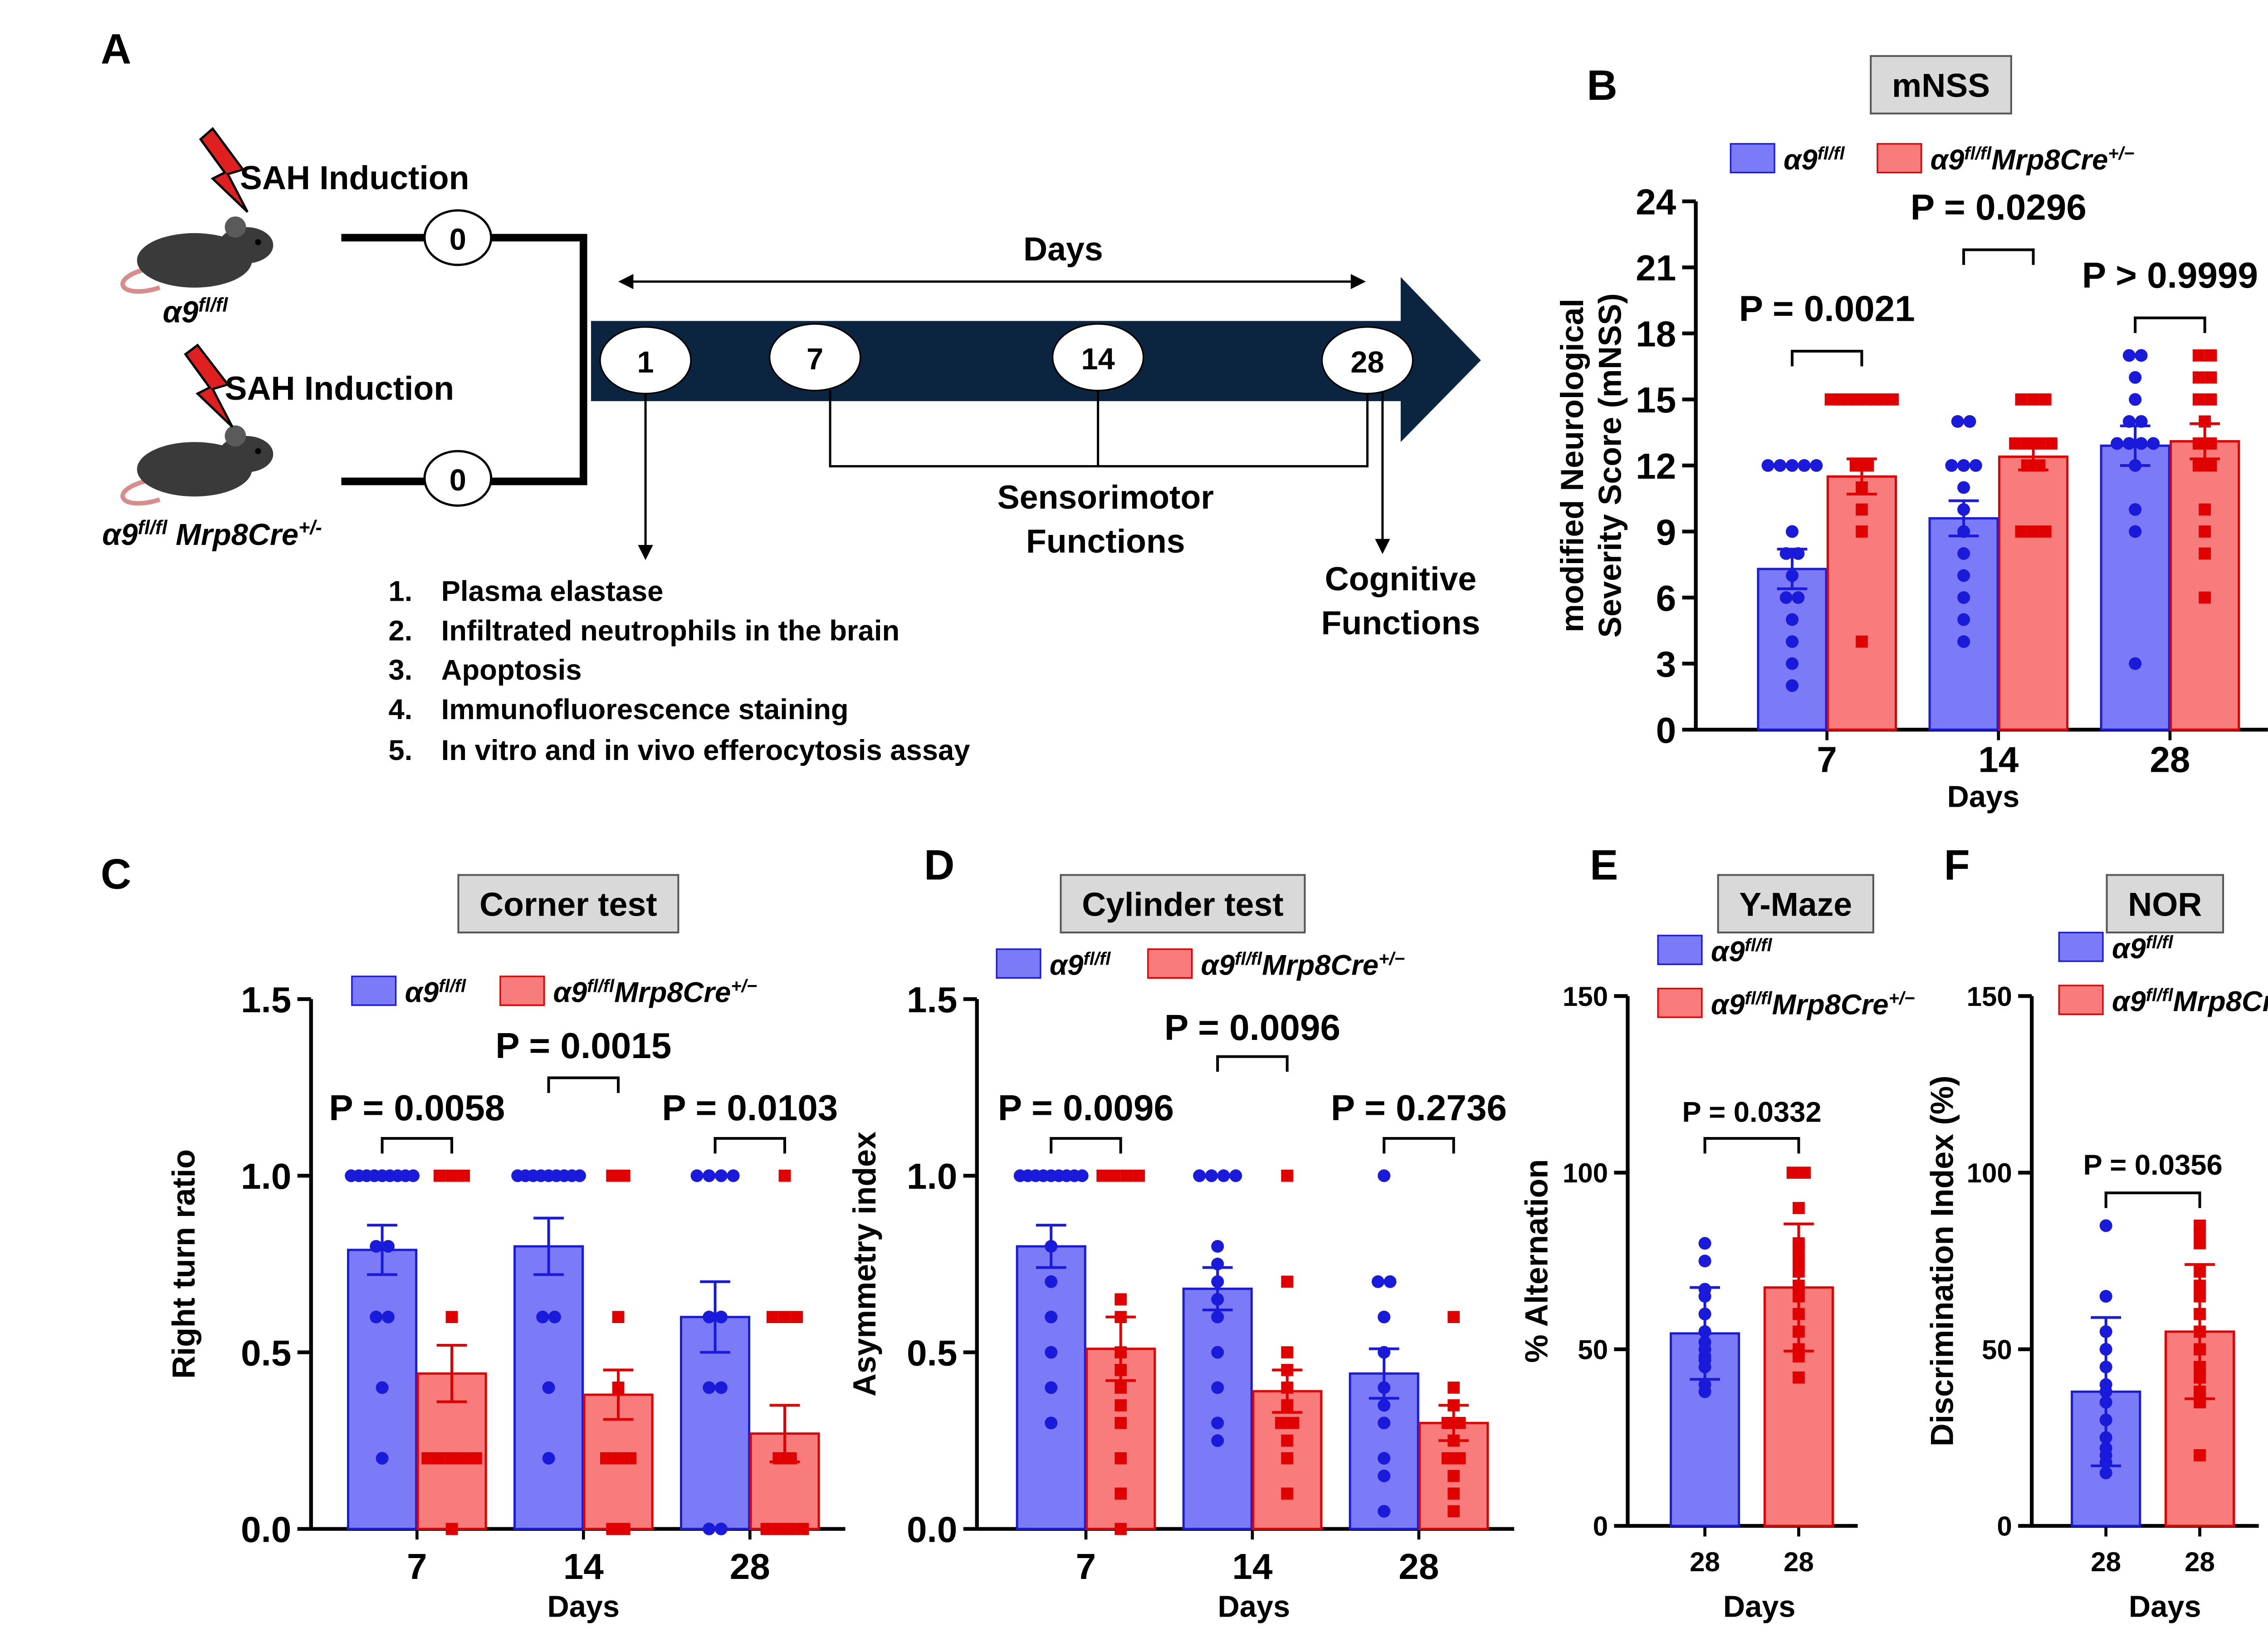 This screenshot has height=1647, width=2268. What do you see at coordinates (417, 1566) in the screenshot?
I see `x-tick-label: 7` at bounding box center [417, 1566].